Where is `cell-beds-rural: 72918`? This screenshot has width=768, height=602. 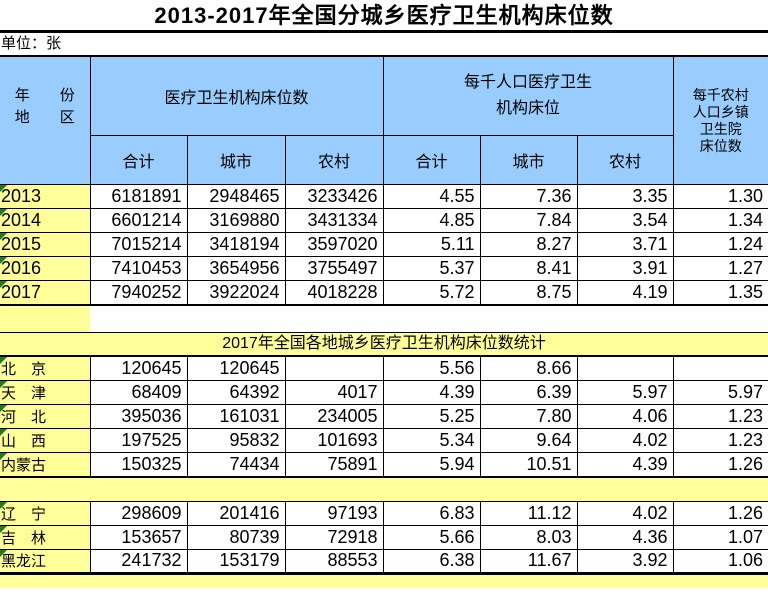
cell-beds-rural: 72918 is located at coordinates (334, 537).